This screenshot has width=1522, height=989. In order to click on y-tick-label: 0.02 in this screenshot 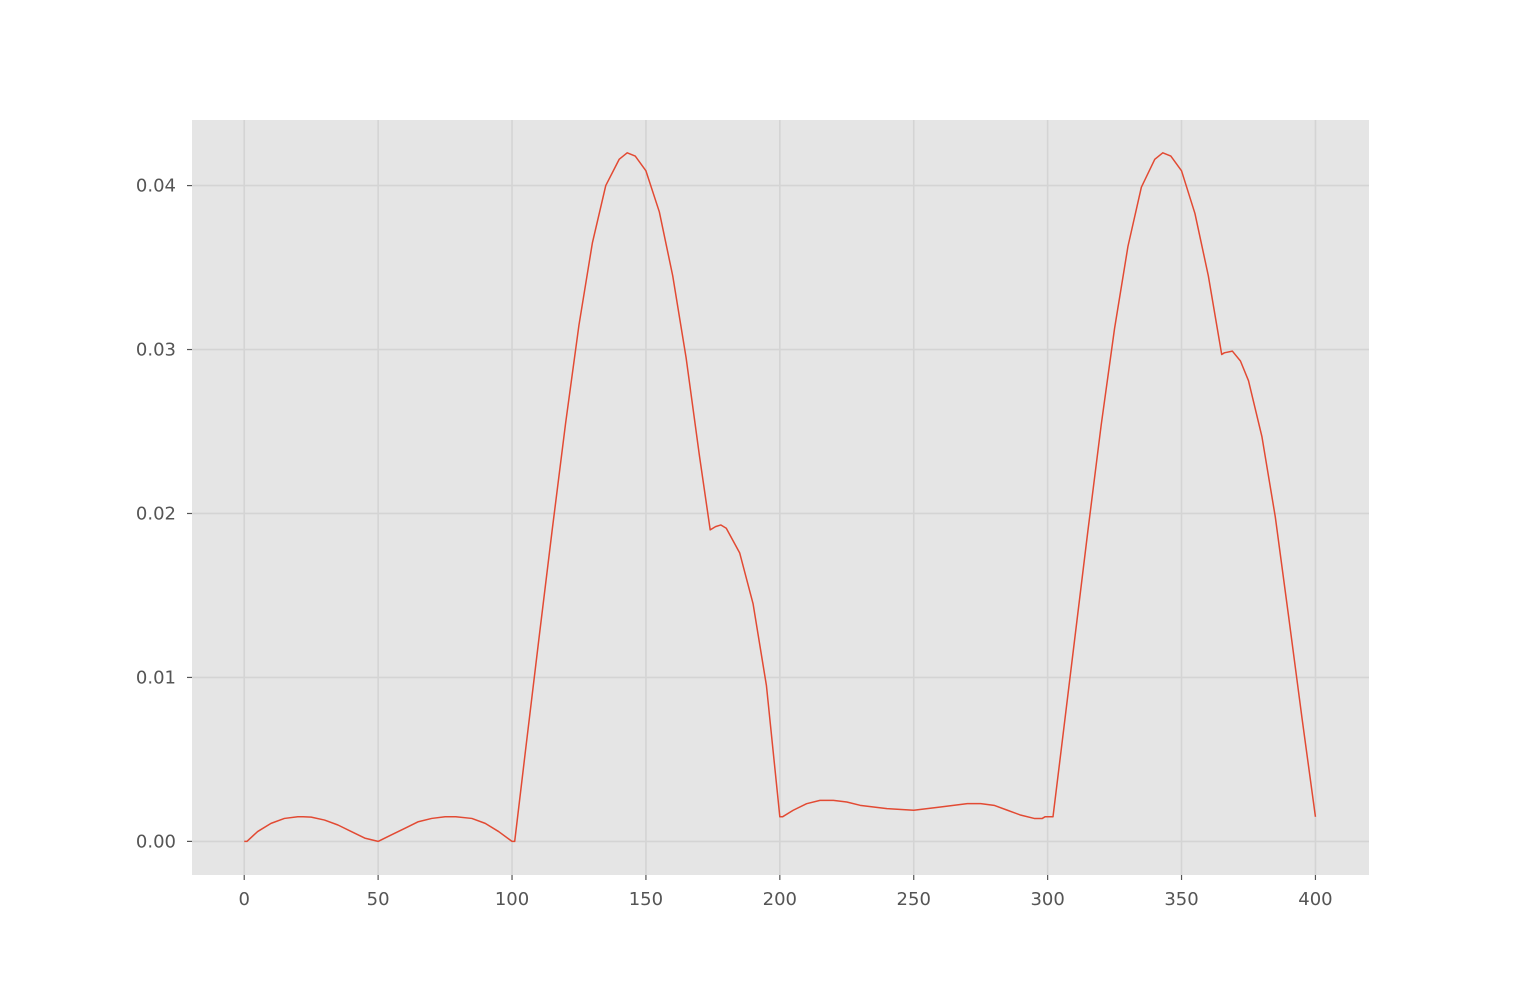, I will do `click(156, 513)`.